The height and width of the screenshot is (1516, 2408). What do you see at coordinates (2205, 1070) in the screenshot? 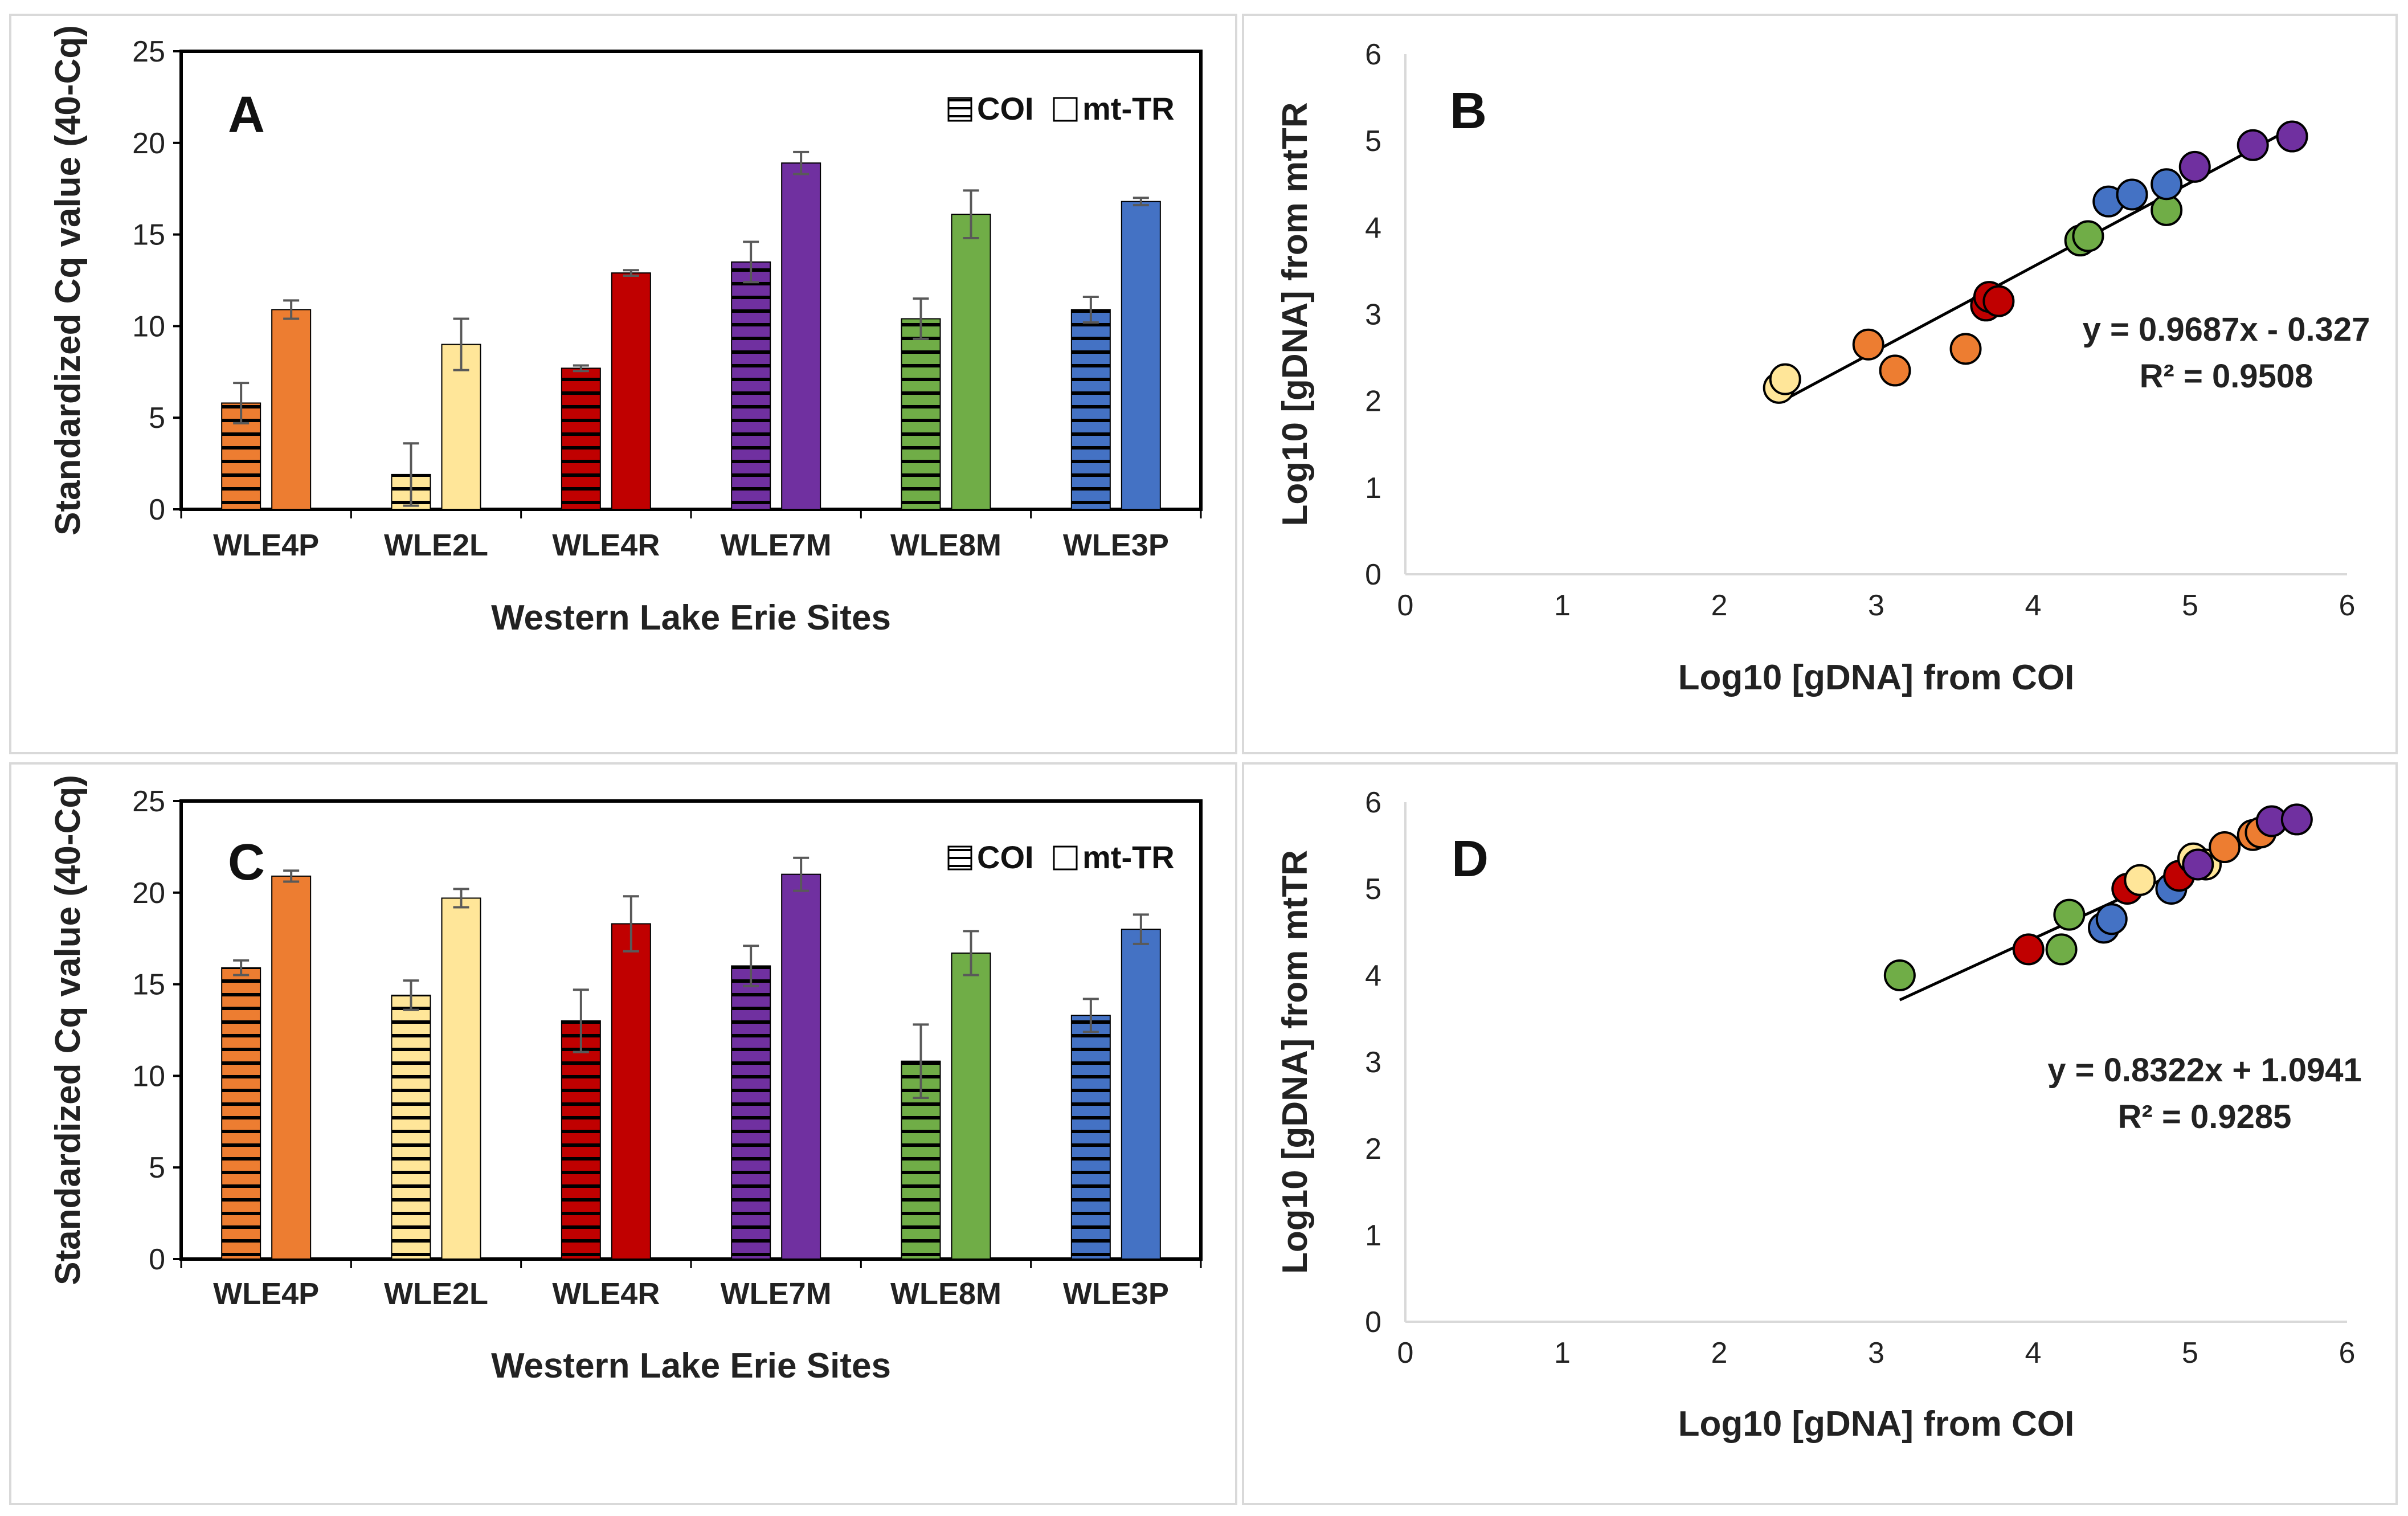
I see `regression-equation: y = 0.8322x + 1.0941` at bounding box center [2205, 1070].